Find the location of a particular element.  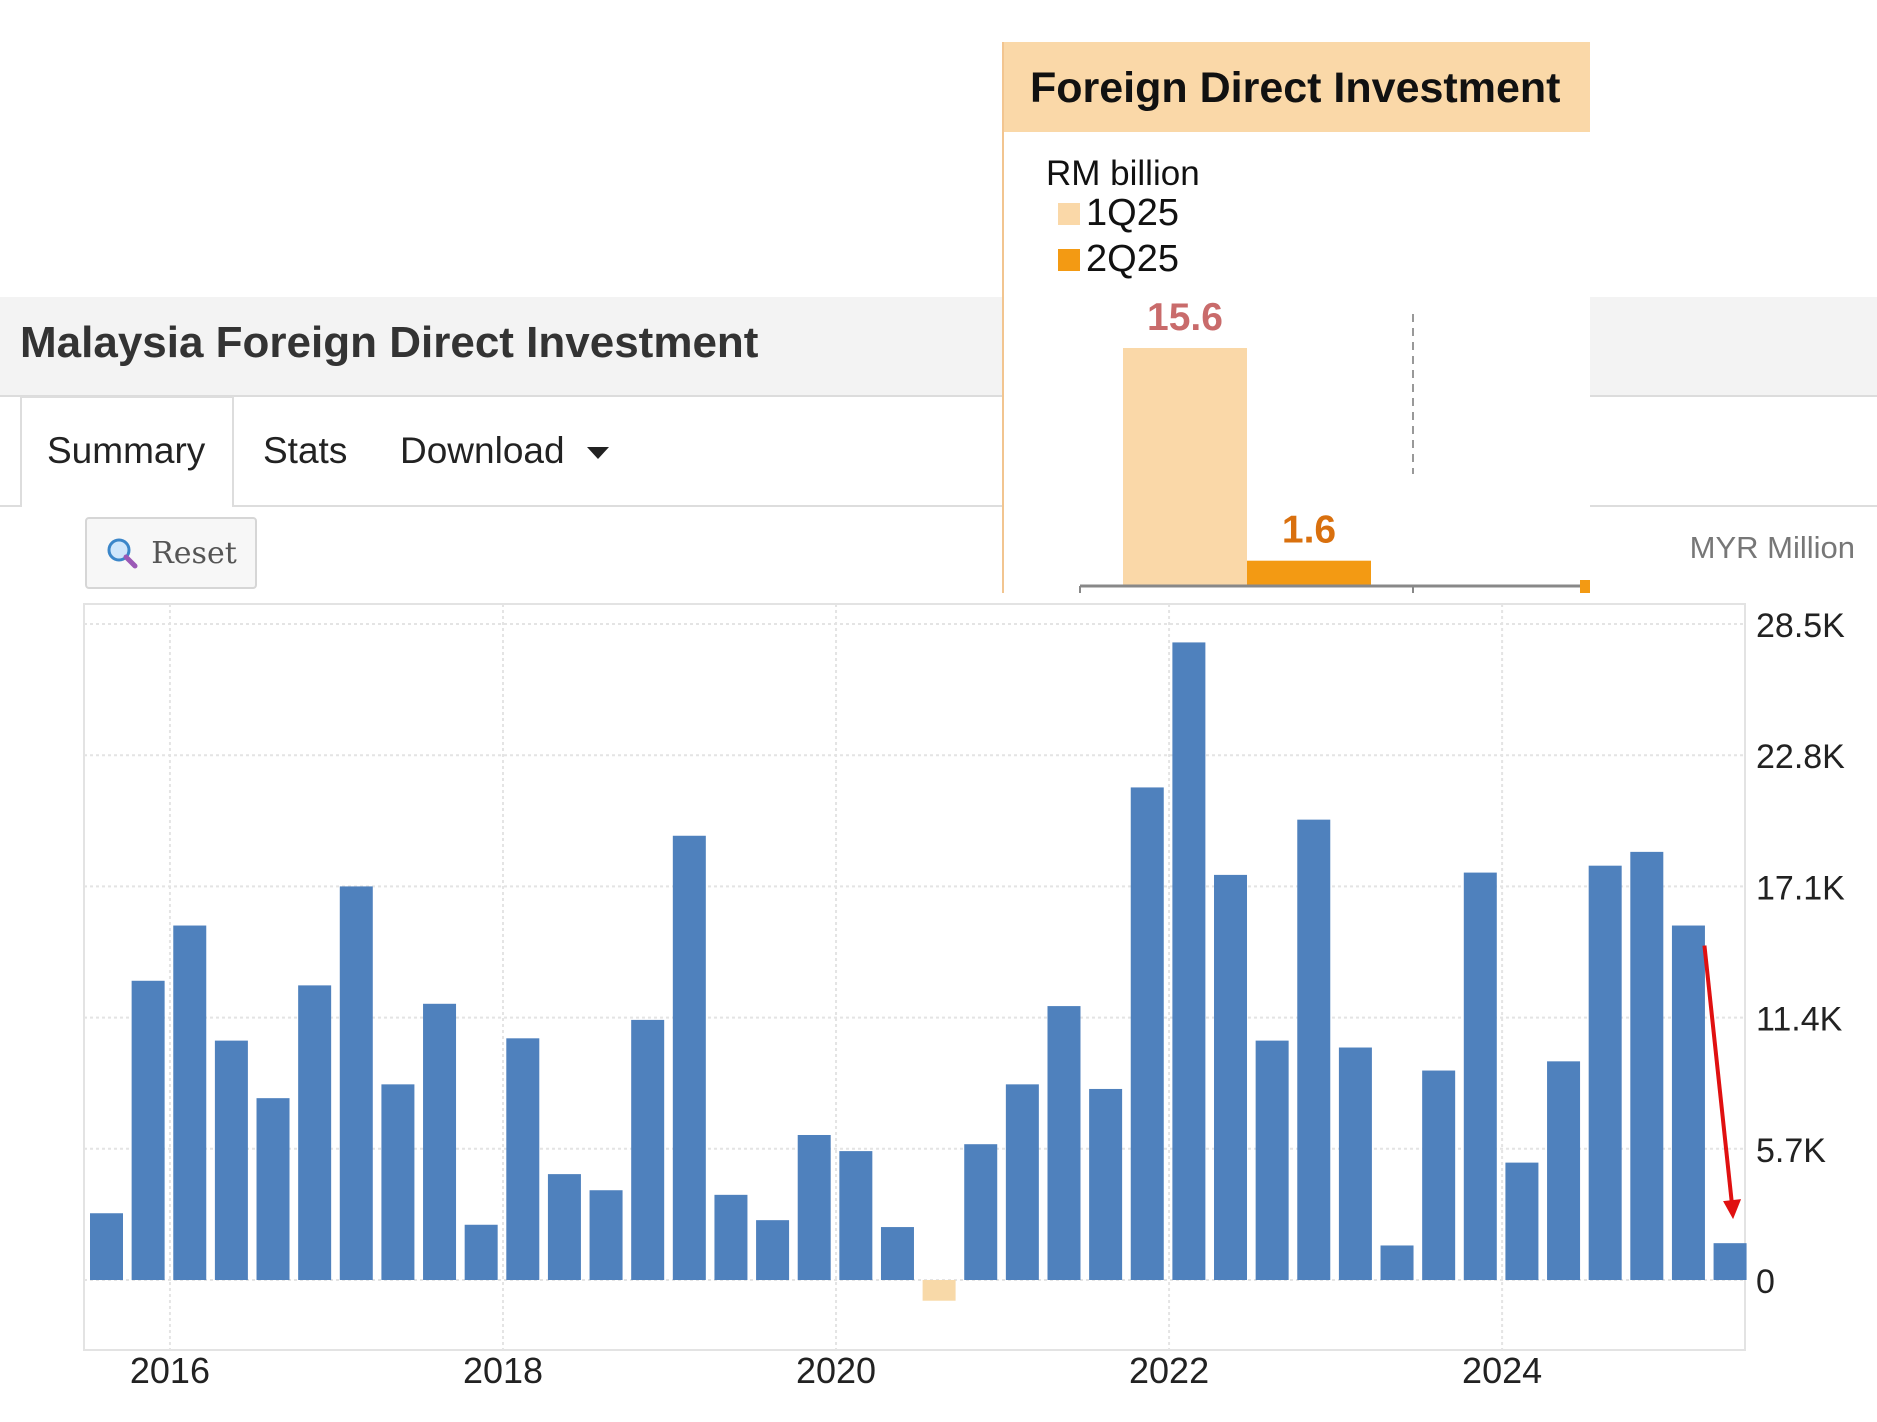

inset-edge-bar is located at coordinates (1585, 586).